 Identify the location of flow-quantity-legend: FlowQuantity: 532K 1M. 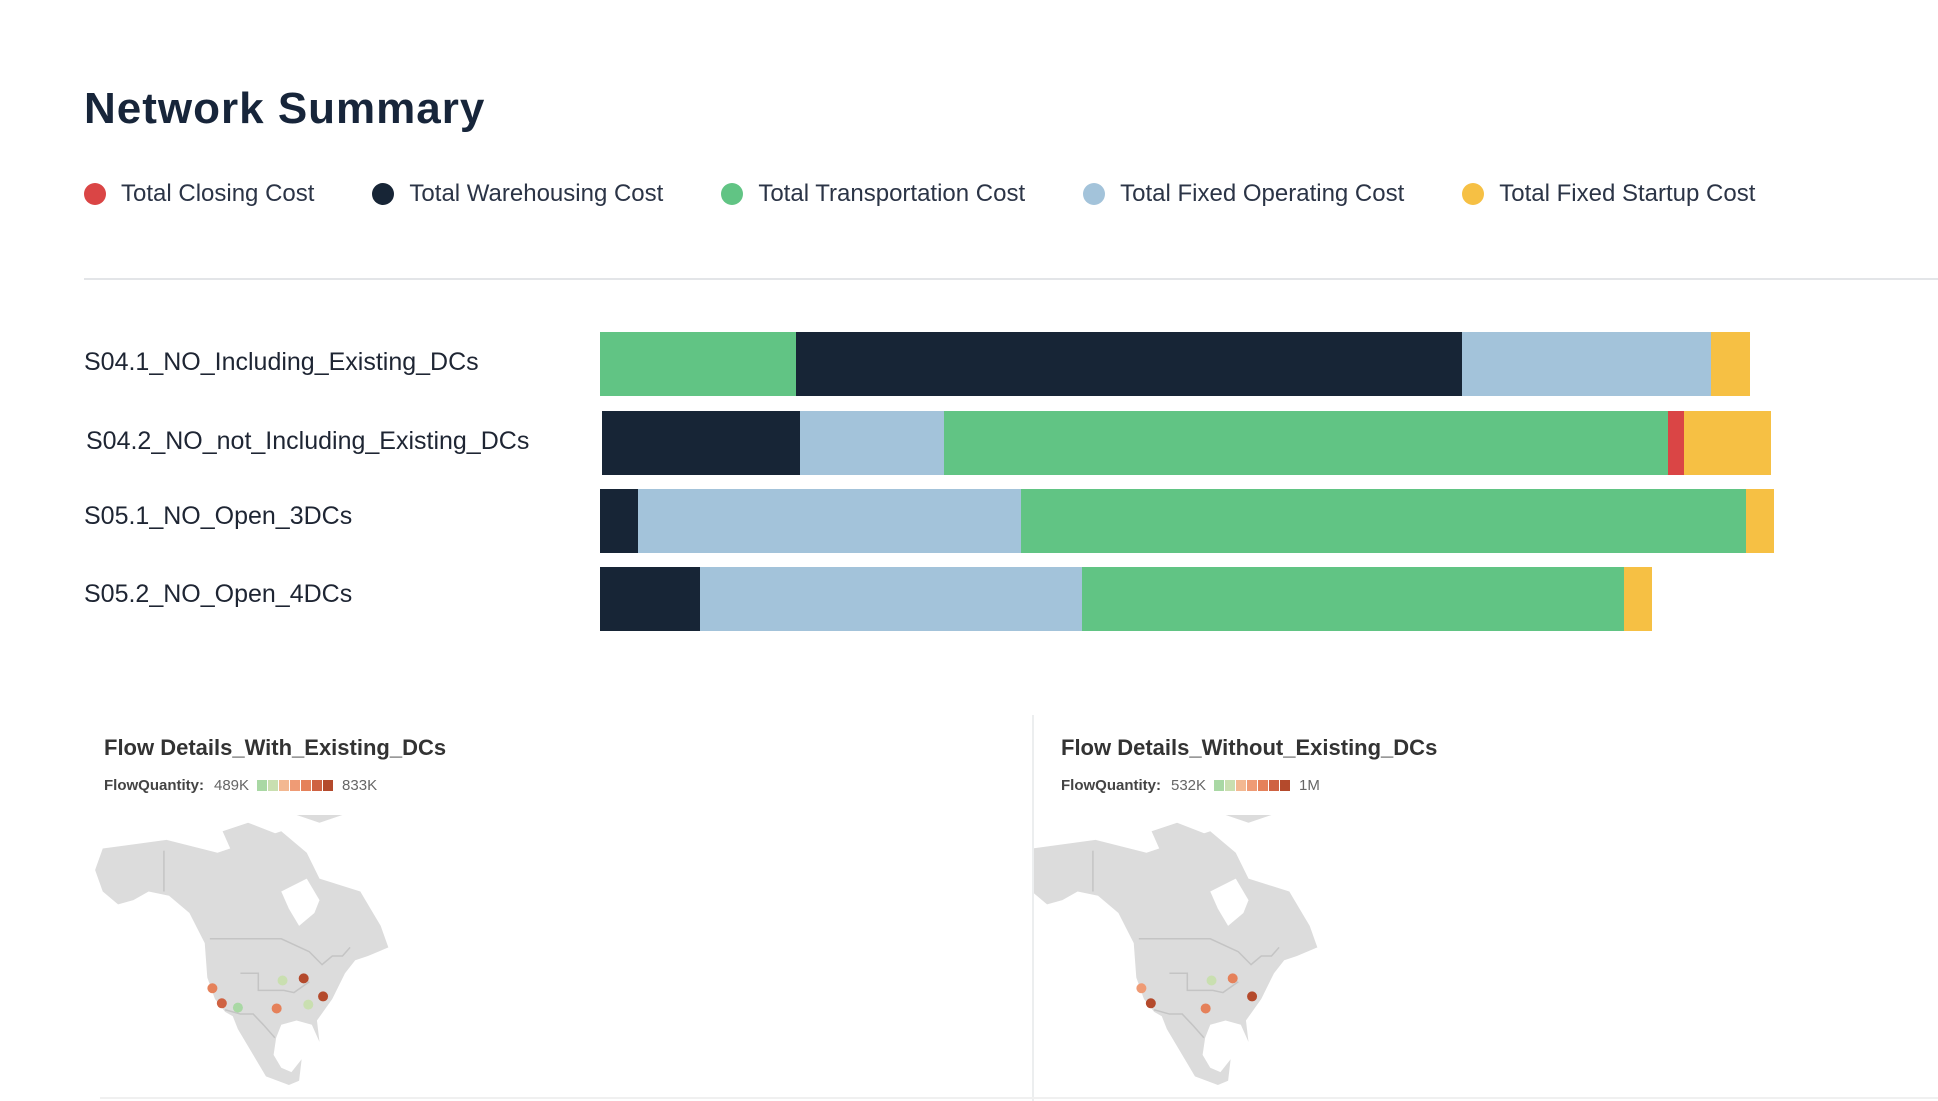
(1190, 785).